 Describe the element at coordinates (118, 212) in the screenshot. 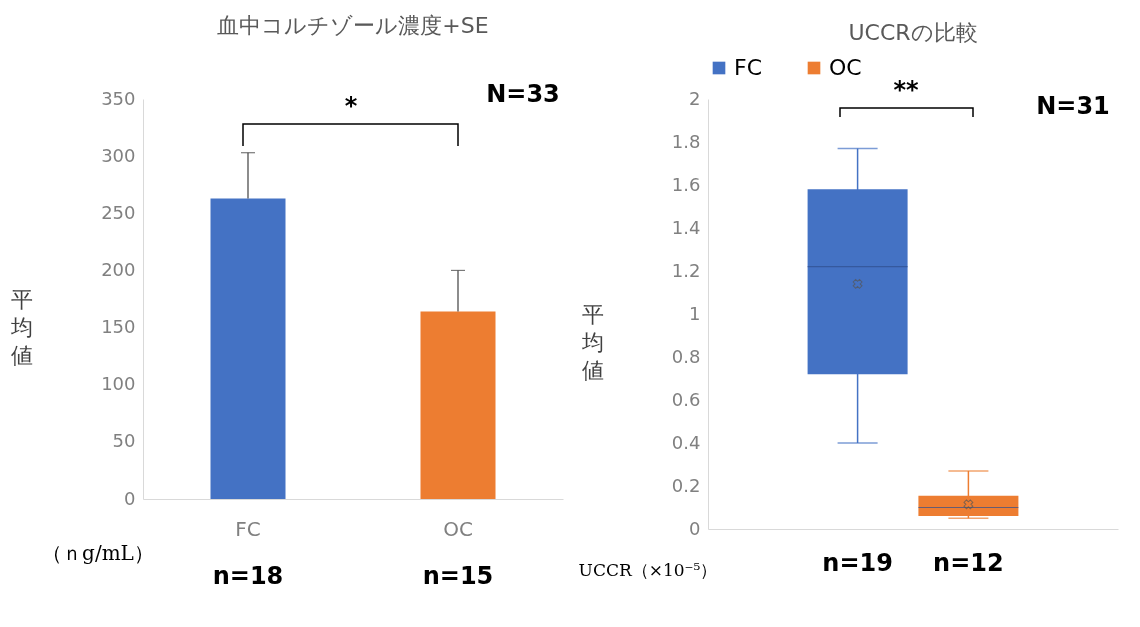

I see `y-tick-label: 250` at that location.